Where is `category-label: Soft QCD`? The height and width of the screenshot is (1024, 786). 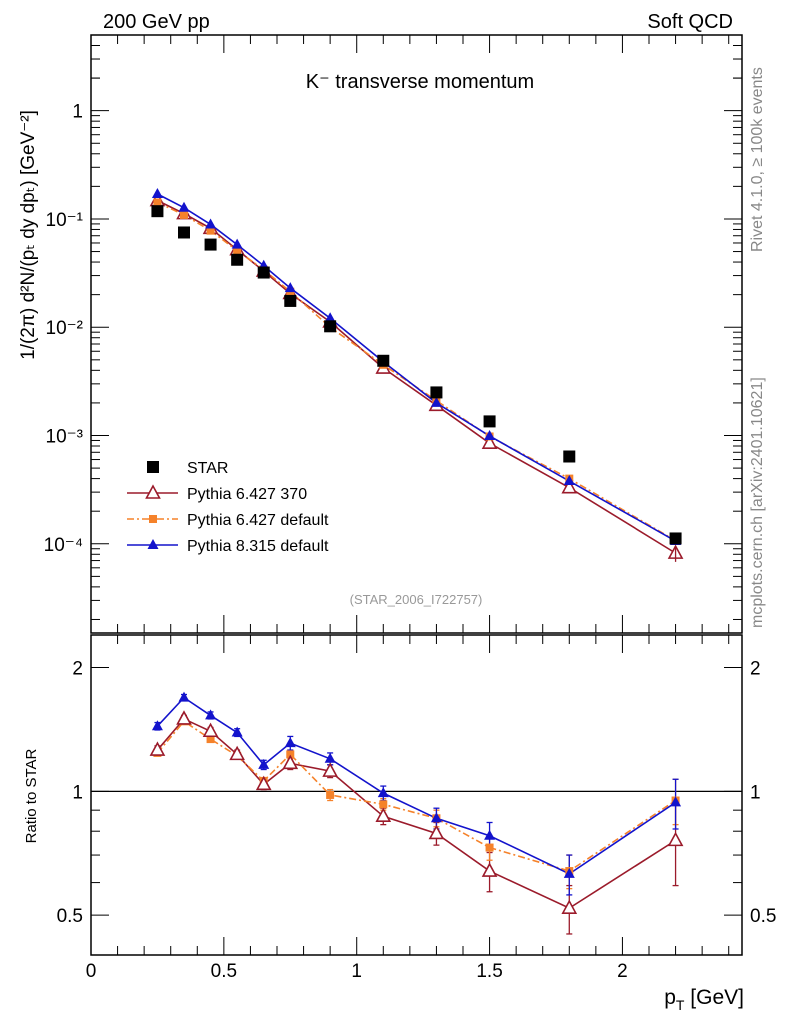
category-label: Soft QCD is located at coordinates (690, 22).